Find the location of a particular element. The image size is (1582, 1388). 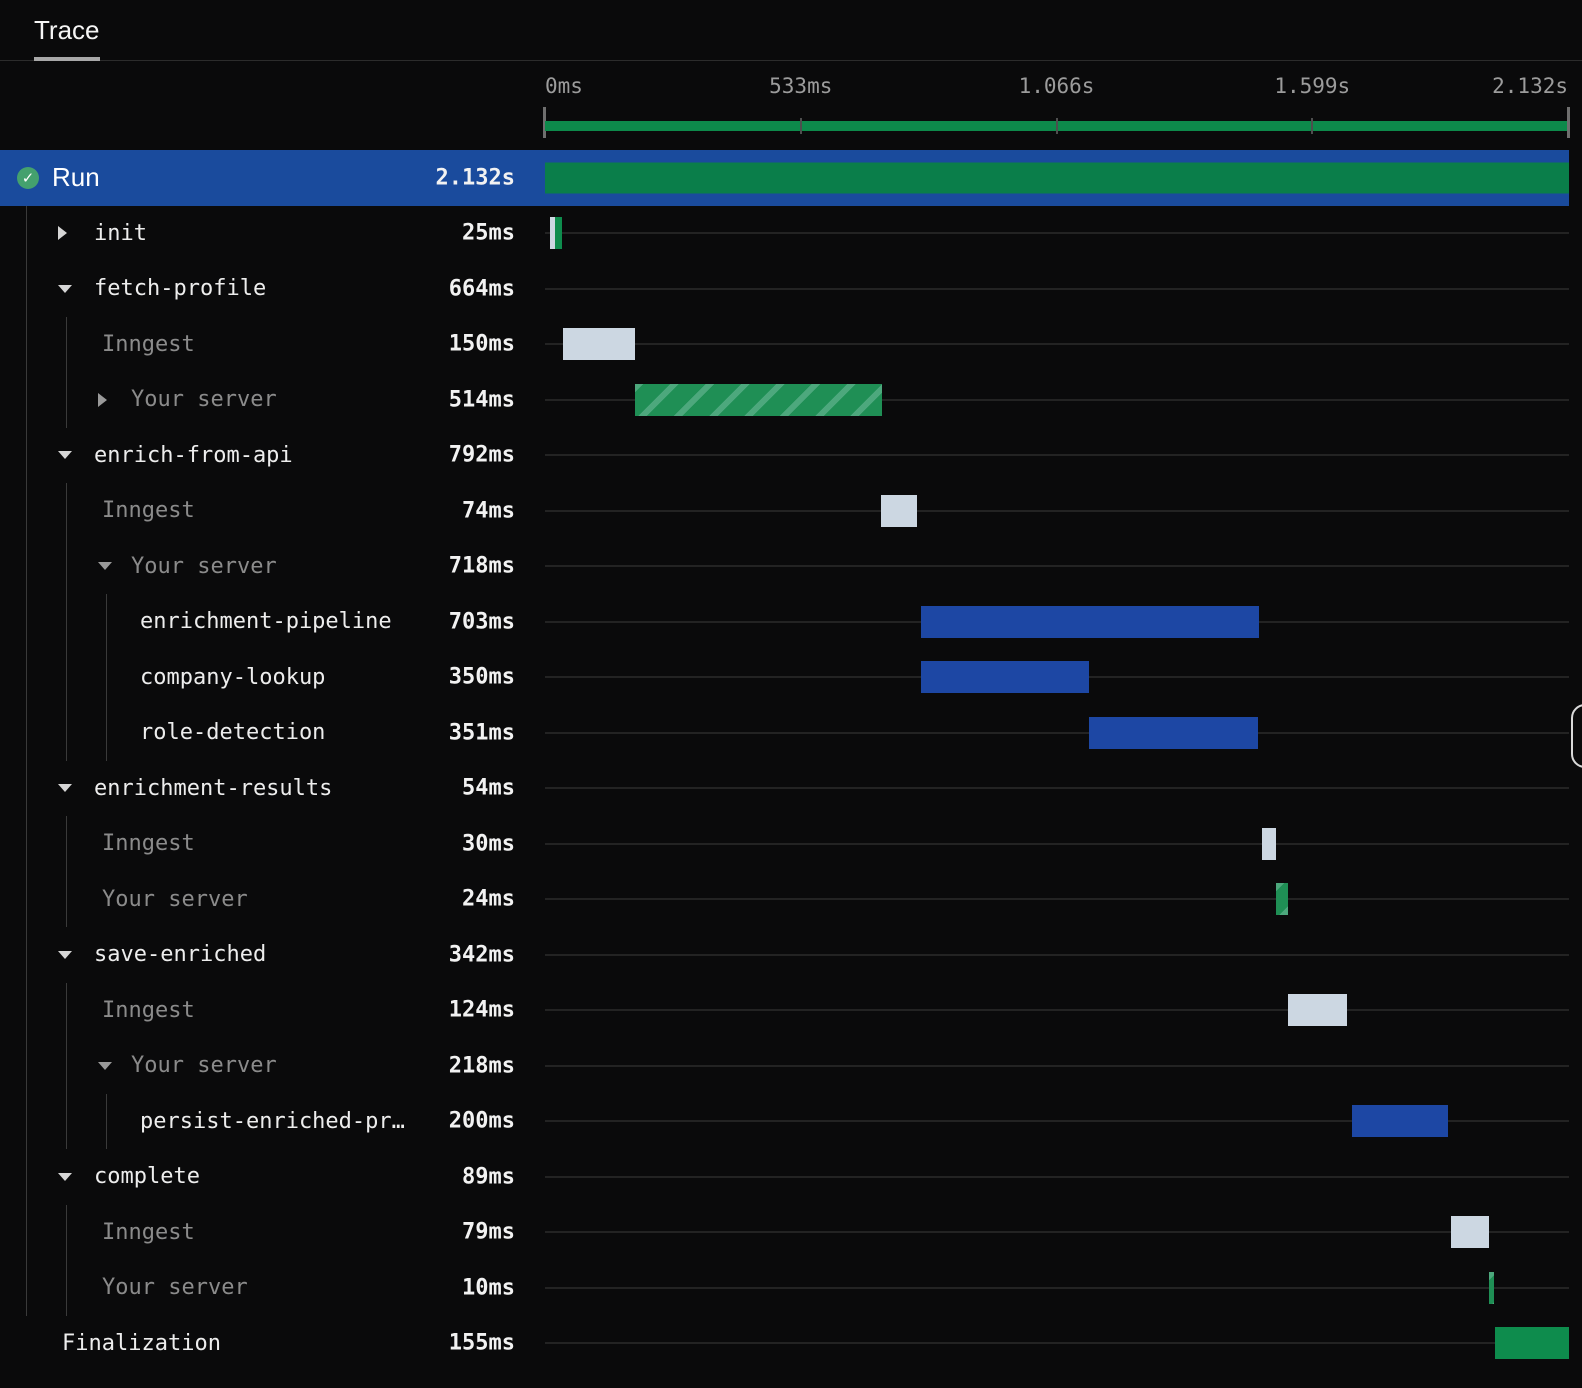

row-left-fetch-profile-your-server: Your server 514ms is located at coordinates (272, 400).